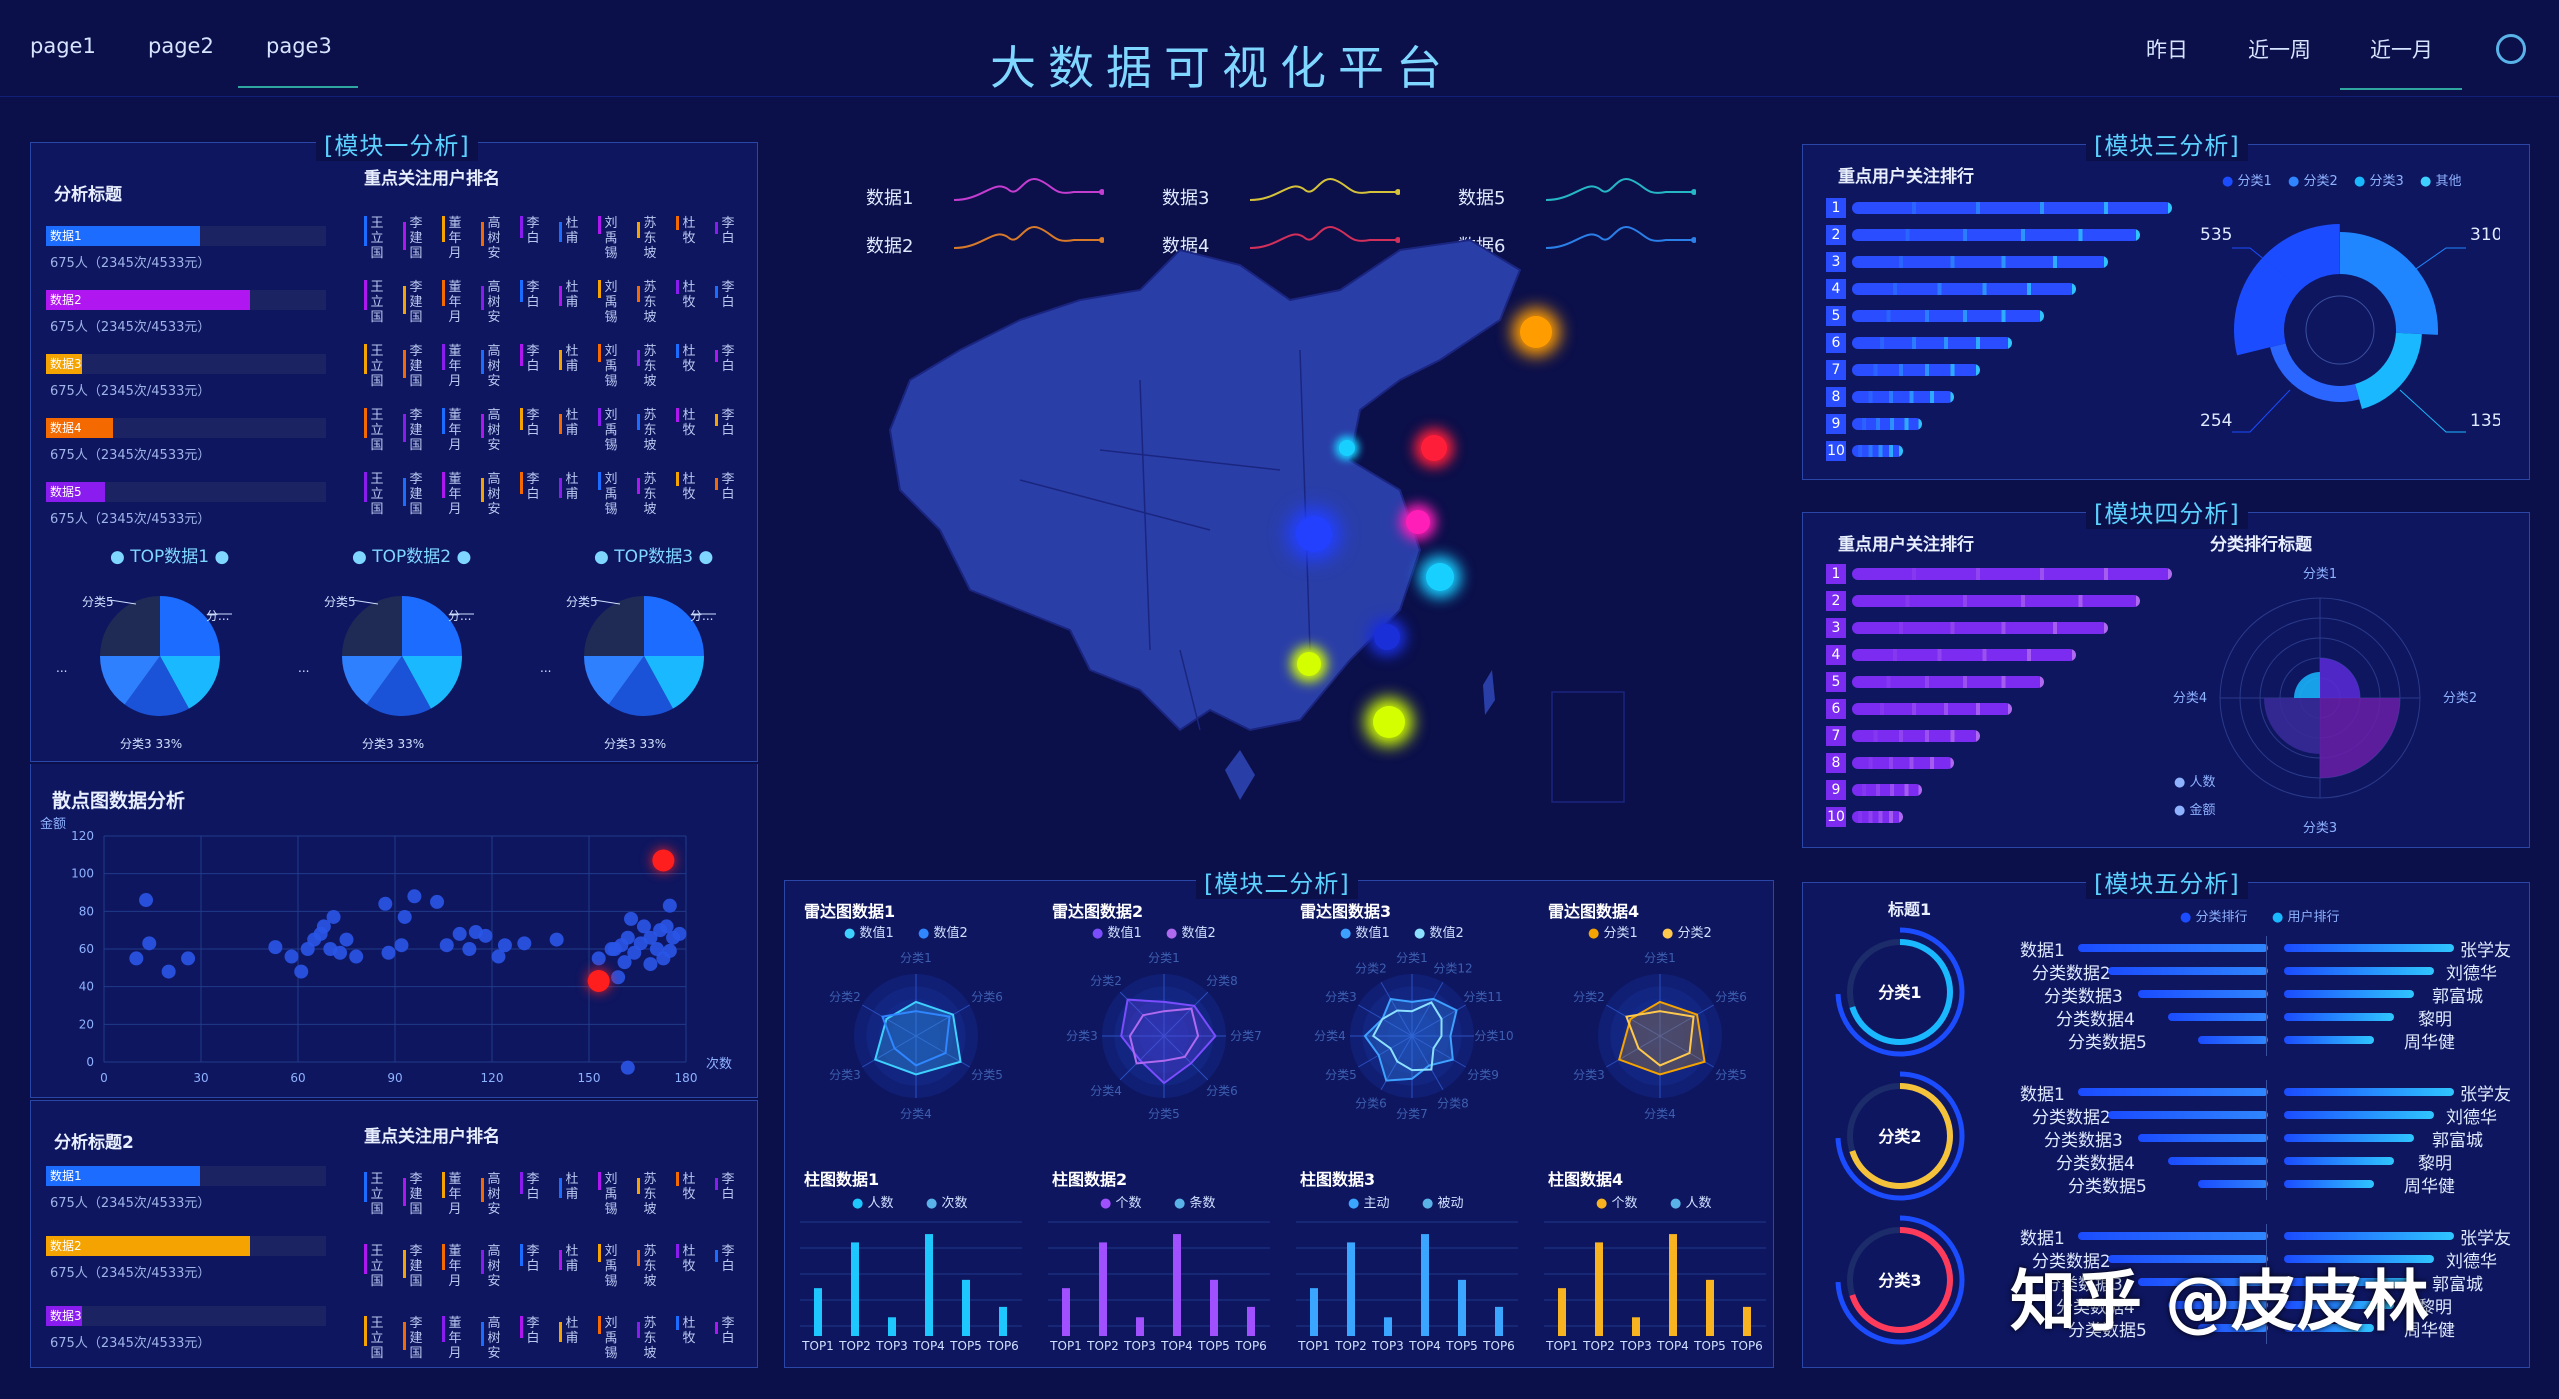 Image resolution: width=2559 pixels, height=1399 pixels. Describe the element at coordinates (1910, 909) in the screenshot. I see `module5-sub-title: 标题1` at that location.